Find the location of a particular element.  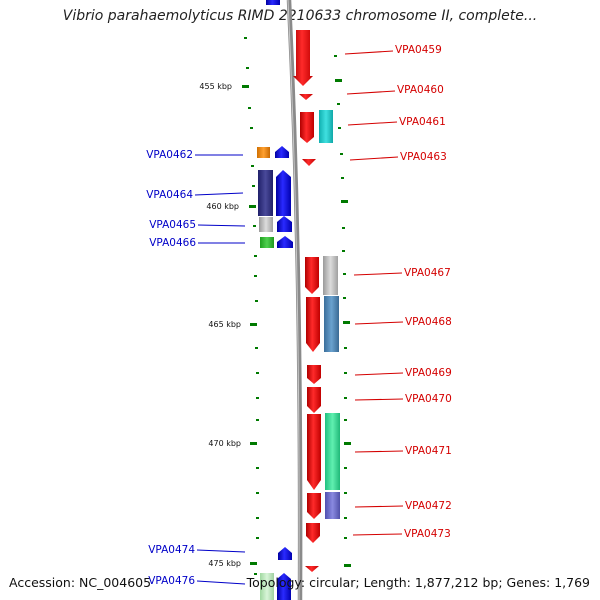

gene-vpa0467-feature is located at coordinates (330, 275).